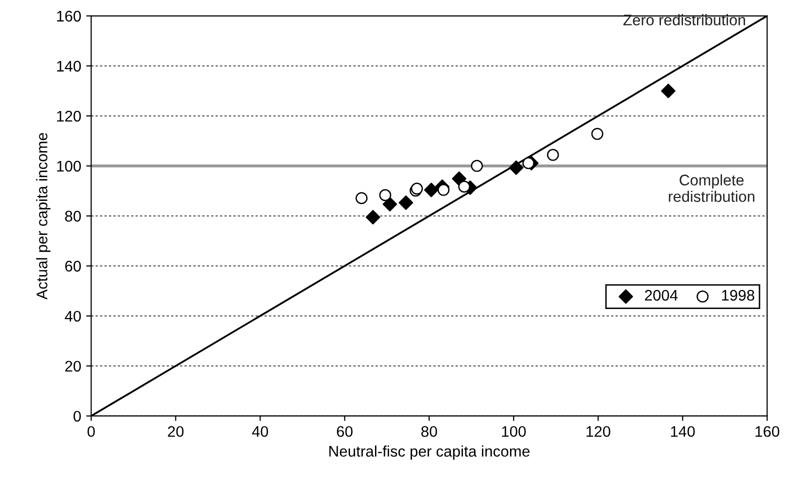 Image resolution: width=786 pixels, height=482 pixels. Describe the element at coordinates (429, 452) in the screenshot. I see `x-axis-title: Neutral-fisc per capita income` at that location.